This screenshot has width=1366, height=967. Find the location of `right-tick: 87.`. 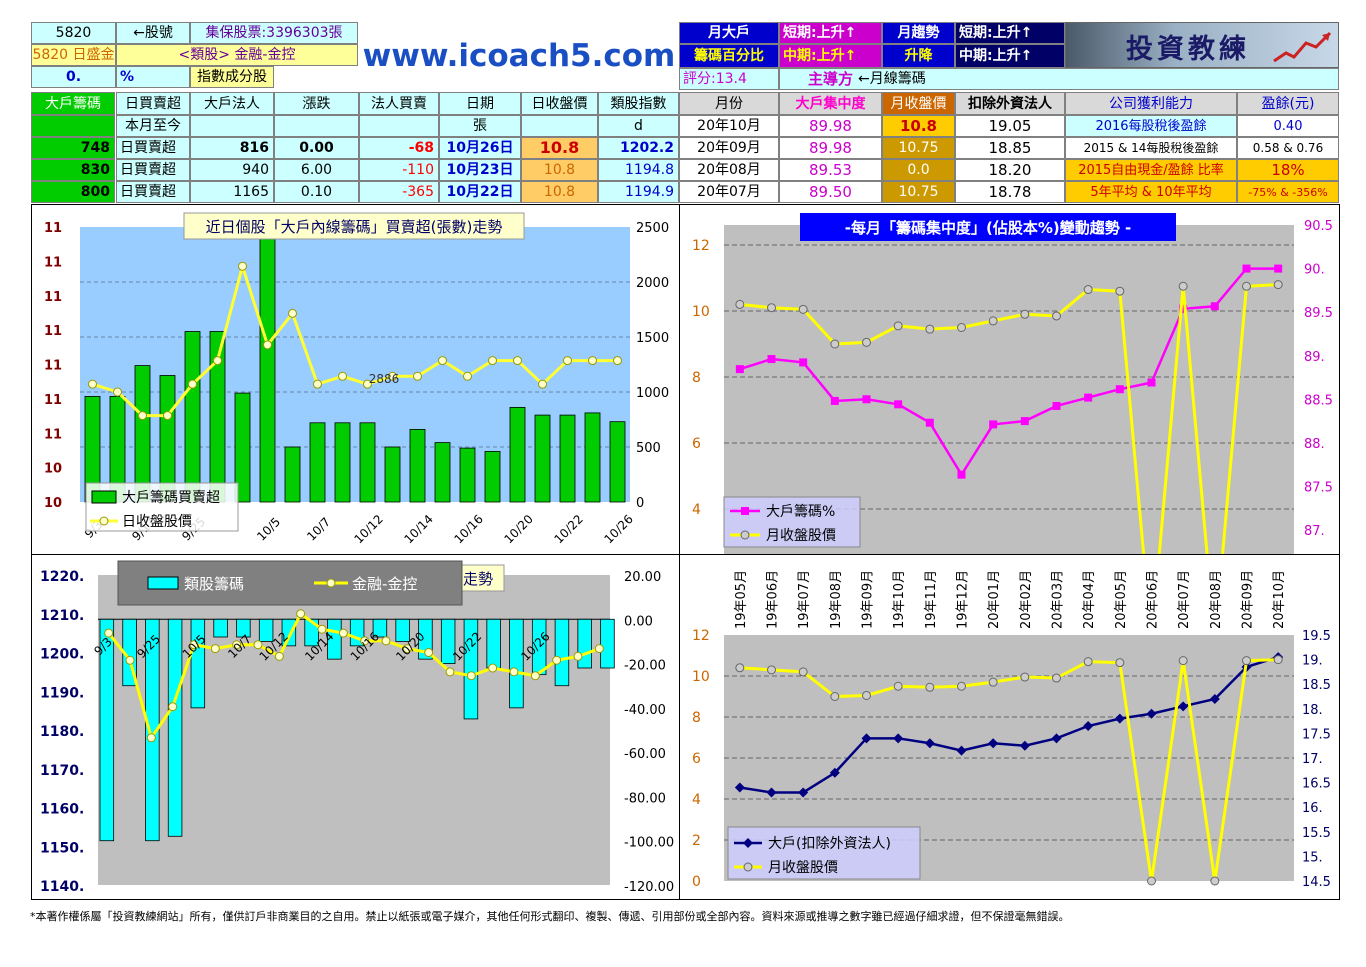

right-tick: 87. is located at coordinates (1314, 531).